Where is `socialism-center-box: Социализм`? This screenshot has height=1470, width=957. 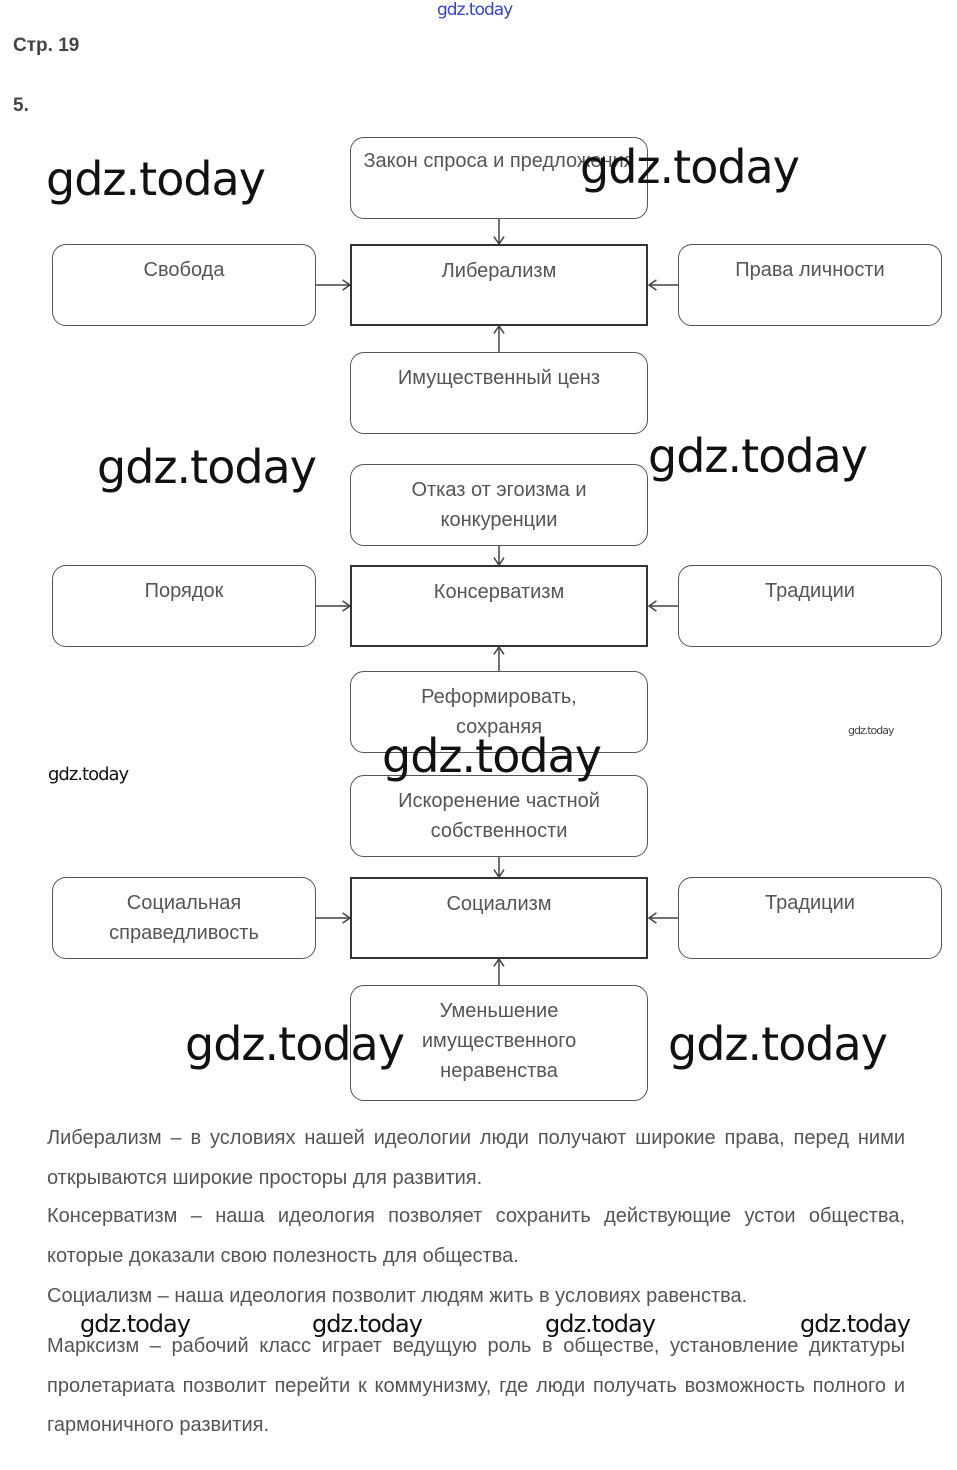
socialism-center-box: Социализм is located at coordinates (499, 918).